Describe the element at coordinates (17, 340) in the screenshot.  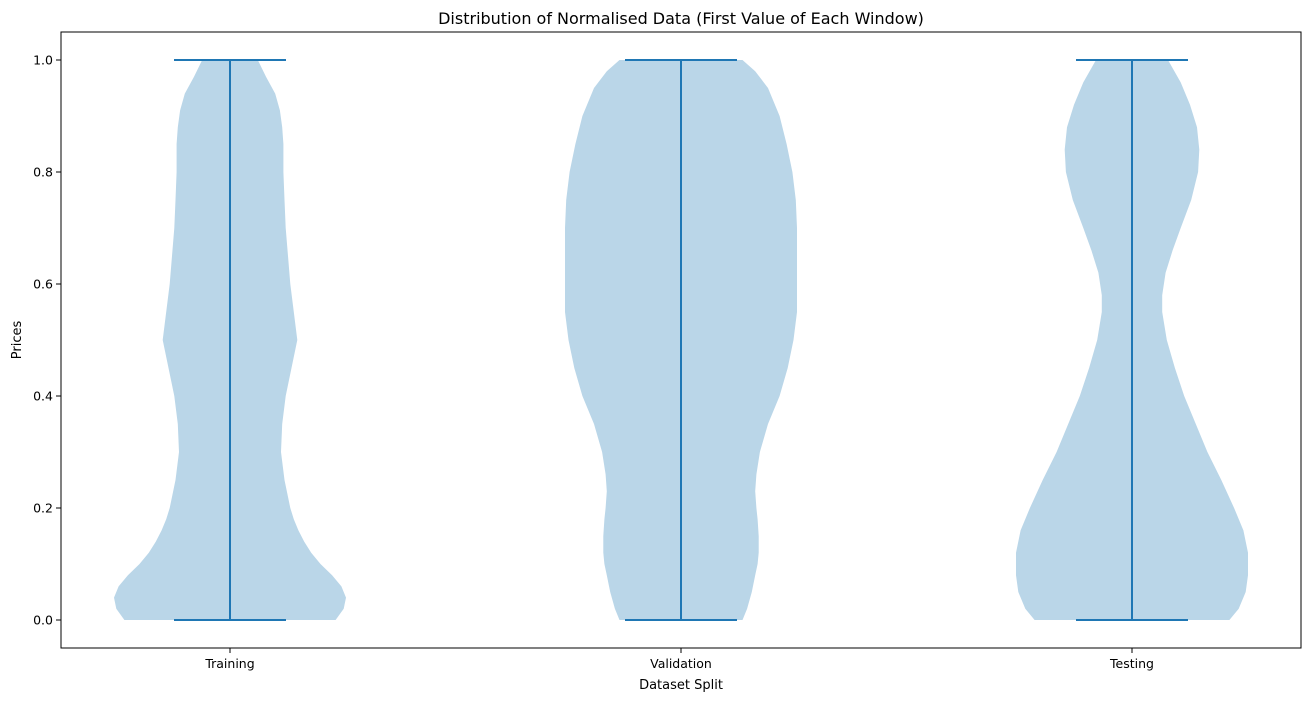
I see `y-axis-label: Prices` at that location.